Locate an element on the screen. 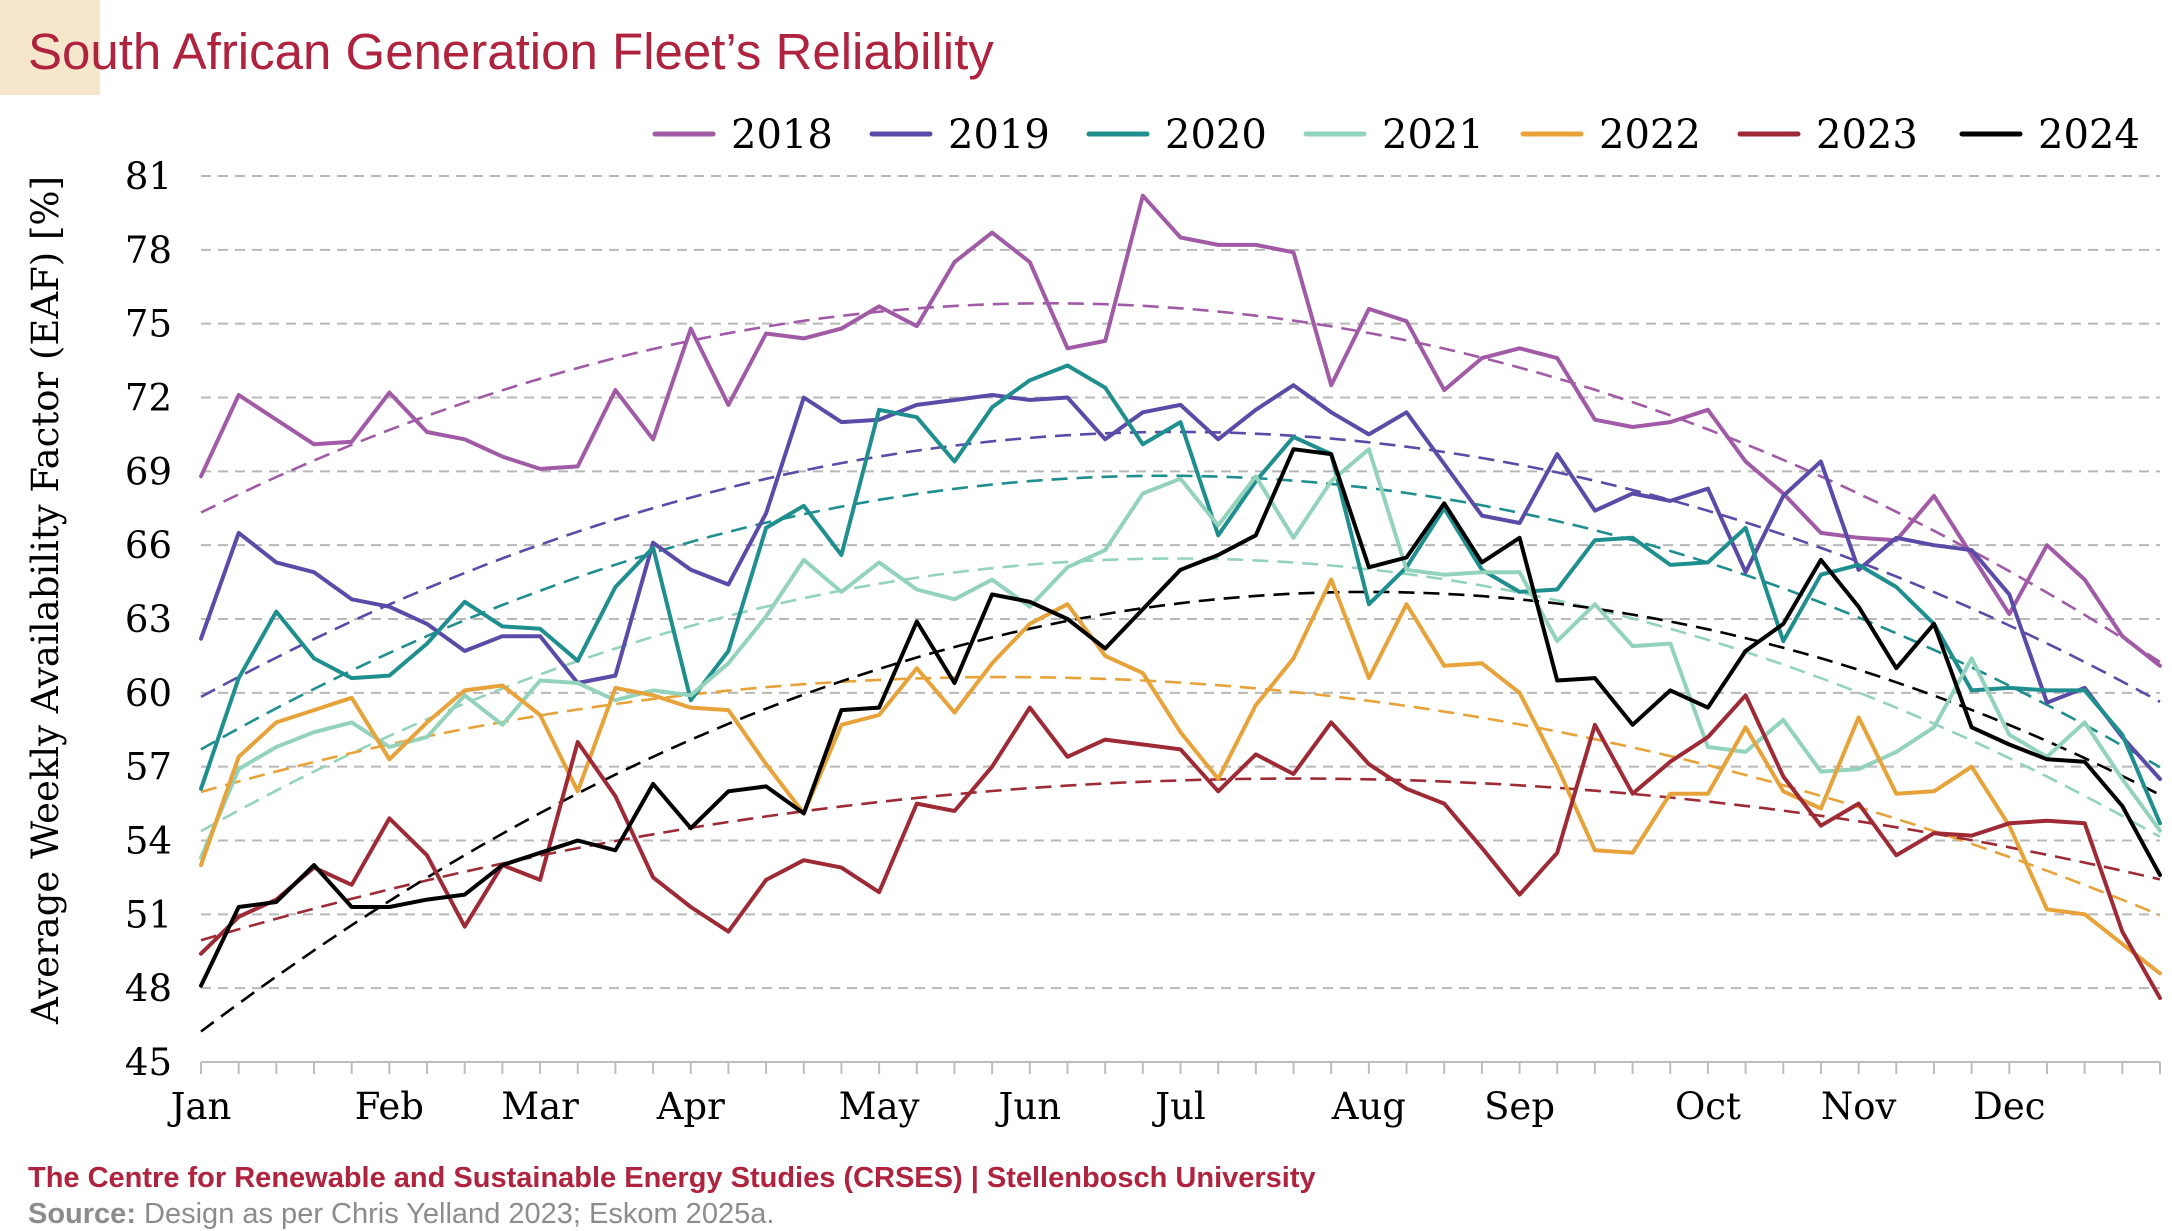  x-tick-label: May is located at coordinates (879, 1106).